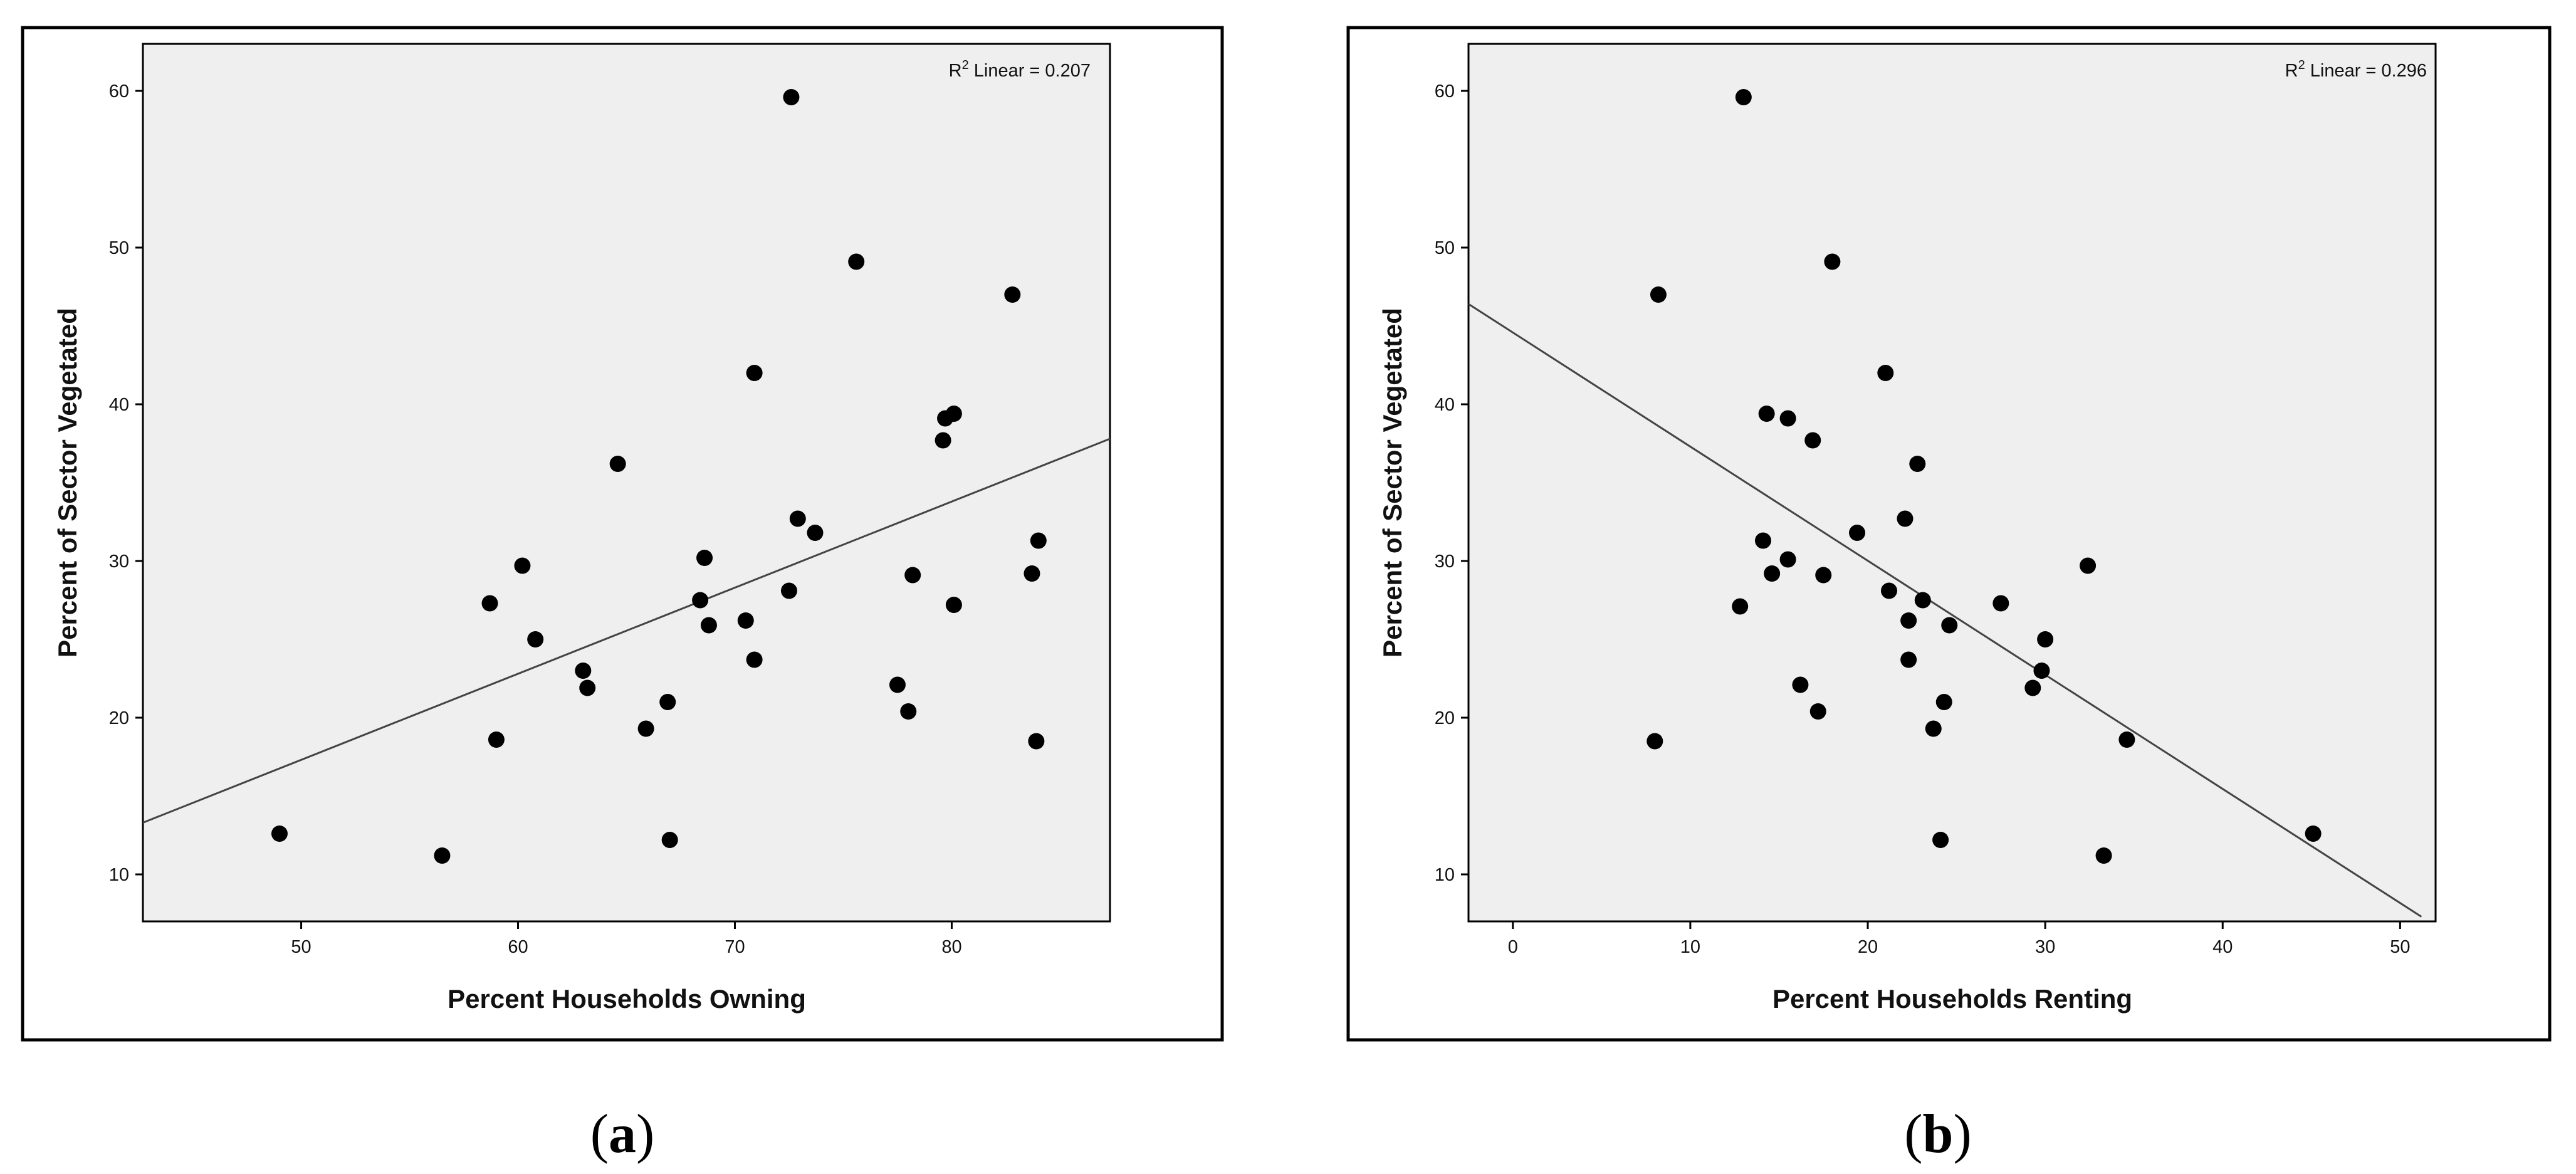 This screenshot has width=2576, height=1174. What do you see at coordinates (2356, 69) in the screenshot?
I see `panel-b-r2-annotation: R2 Linear = 0.296` at bounding box center [2356, 69].